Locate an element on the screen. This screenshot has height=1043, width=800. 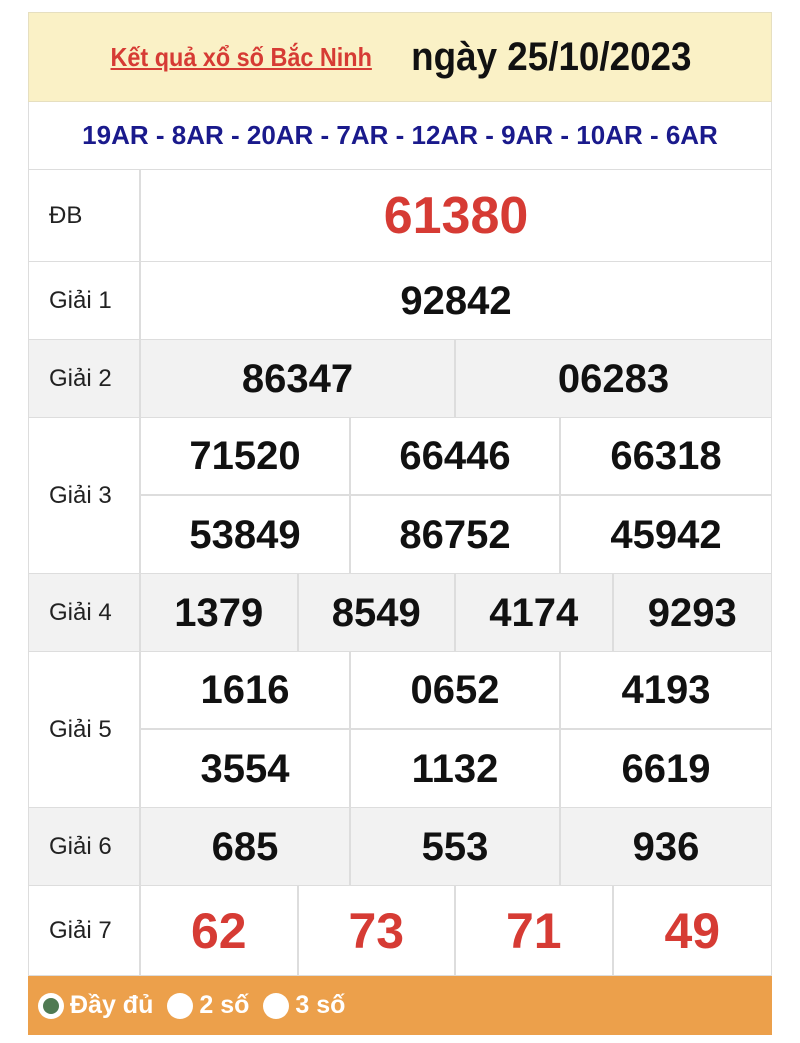
prize-number: 71520 is located at coordinates (246, 457).